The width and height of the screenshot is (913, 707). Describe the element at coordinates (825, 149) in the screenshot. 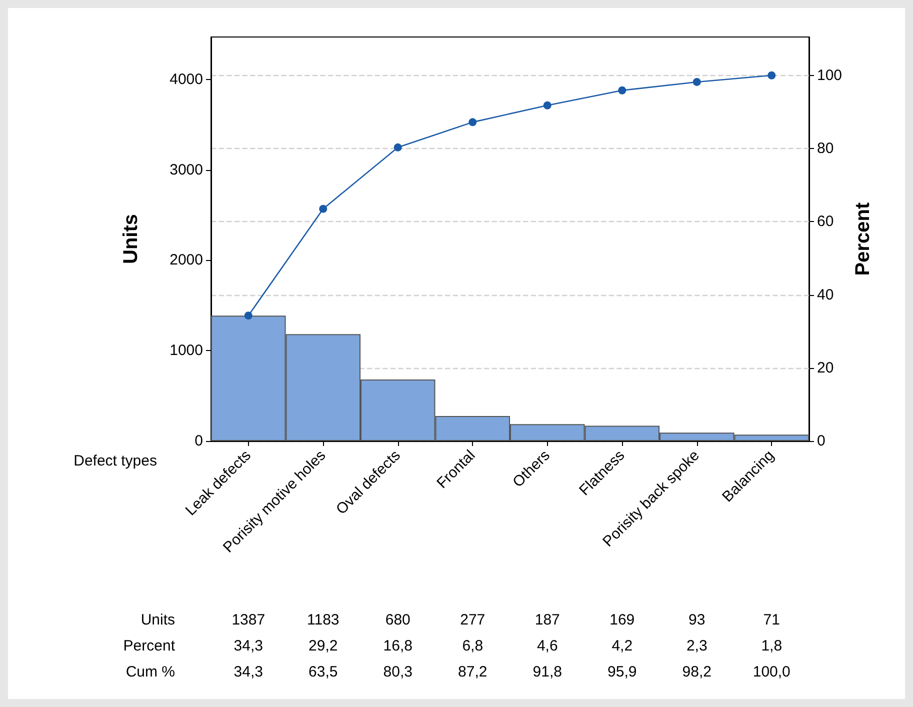

I see `y2-tick-label: 80` at that location.